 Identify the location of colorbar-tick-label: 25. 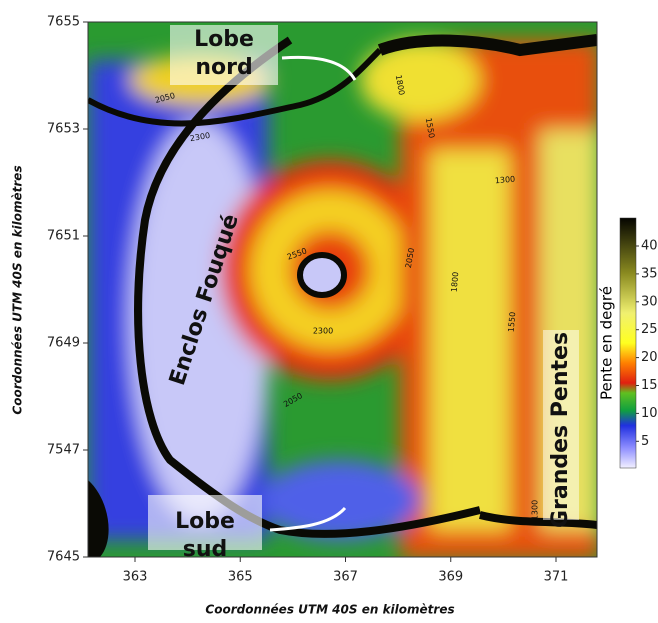
(649, 329).